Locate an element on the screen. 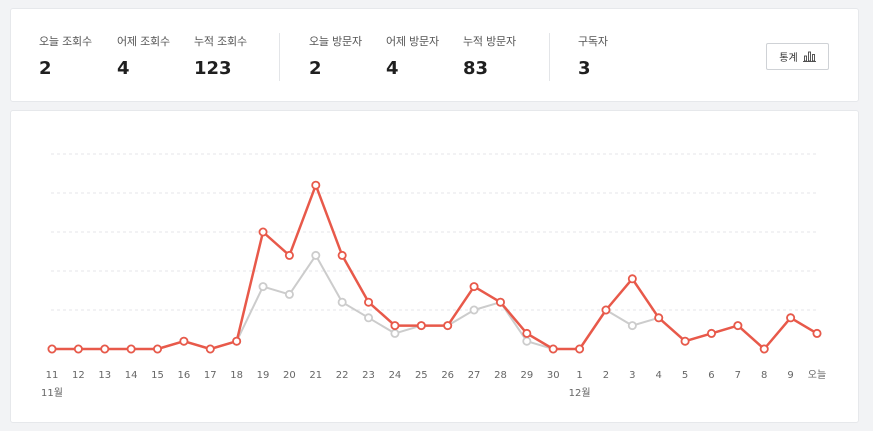 This screenshot has width=873, height=431. x-tick-label: 22 is located at coordinates (342, 375).